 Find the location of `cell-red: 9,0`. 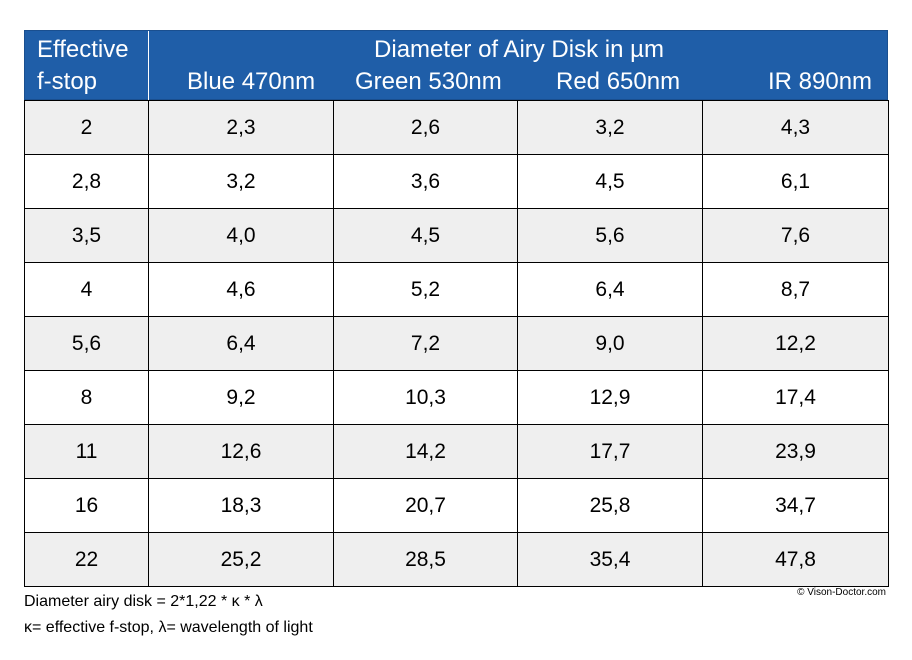

cell-red: 9,0 is located at coordinates (610, 343).